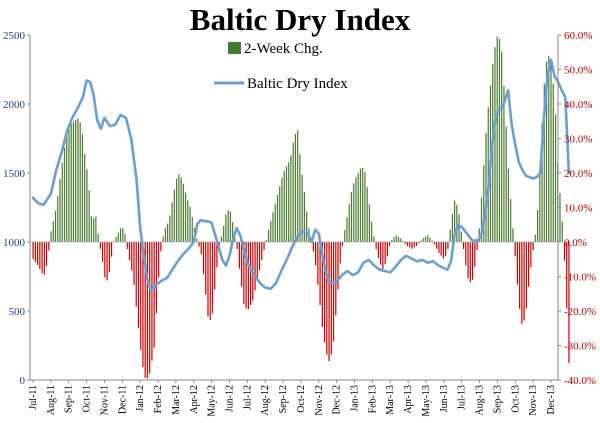 The image size is (600, 423). I want to click on y-tick-label-right: -30.0%, so click(580, 347).